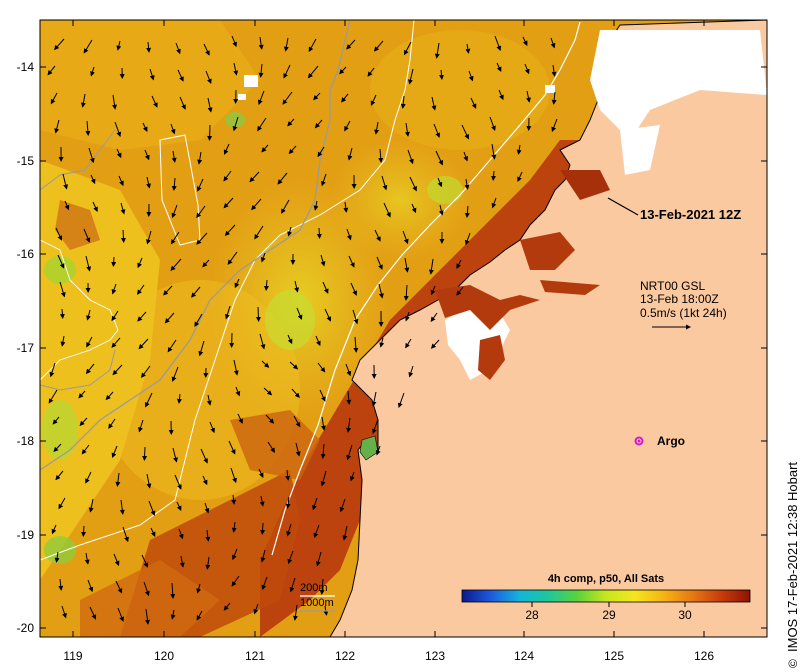 The image size is (809, 672). I want to click on lon-tick: 124, so click(524, 656).